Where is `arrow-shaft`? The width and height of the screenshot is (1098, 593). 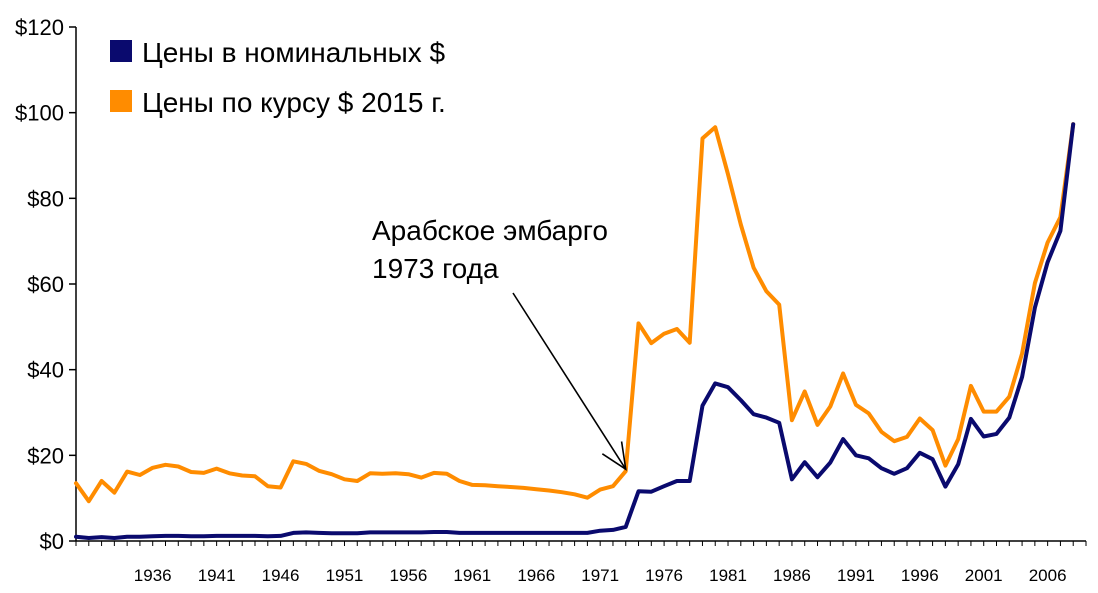
arrow-shaft is located at coordinates (569, 381).